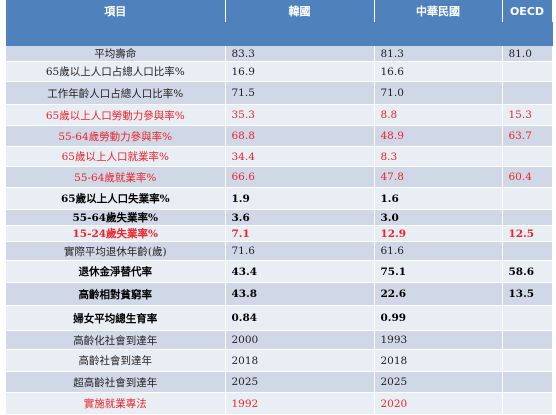 This screenshot has width=556, height=415. I want to click on roc-value-cell: 2025, so click(438, 382).